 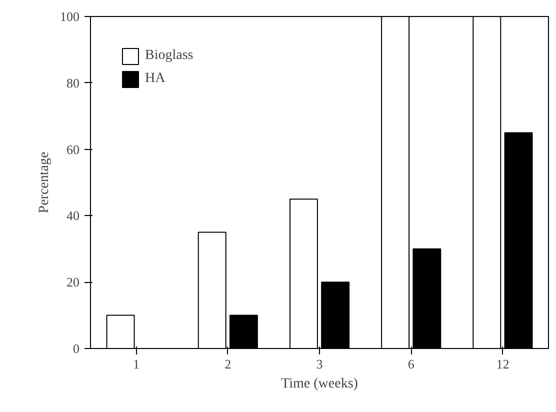 What do you see at coordinates (319, 364) in the screenshot?
I see `x-tick-label: 3` at bounding box center [319, 364].